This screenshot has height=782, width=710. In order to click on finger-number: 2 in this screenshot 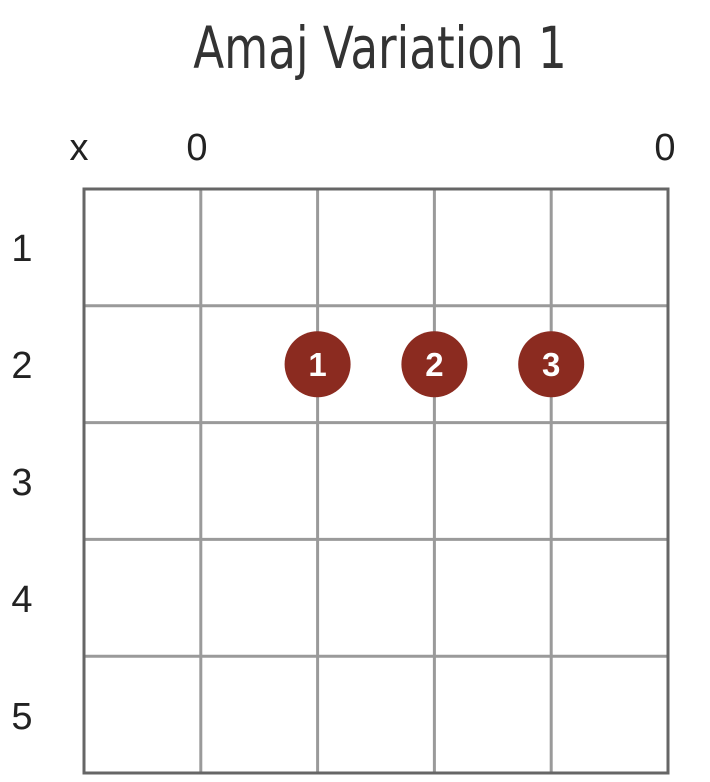, I will do `click(434, 364)`.